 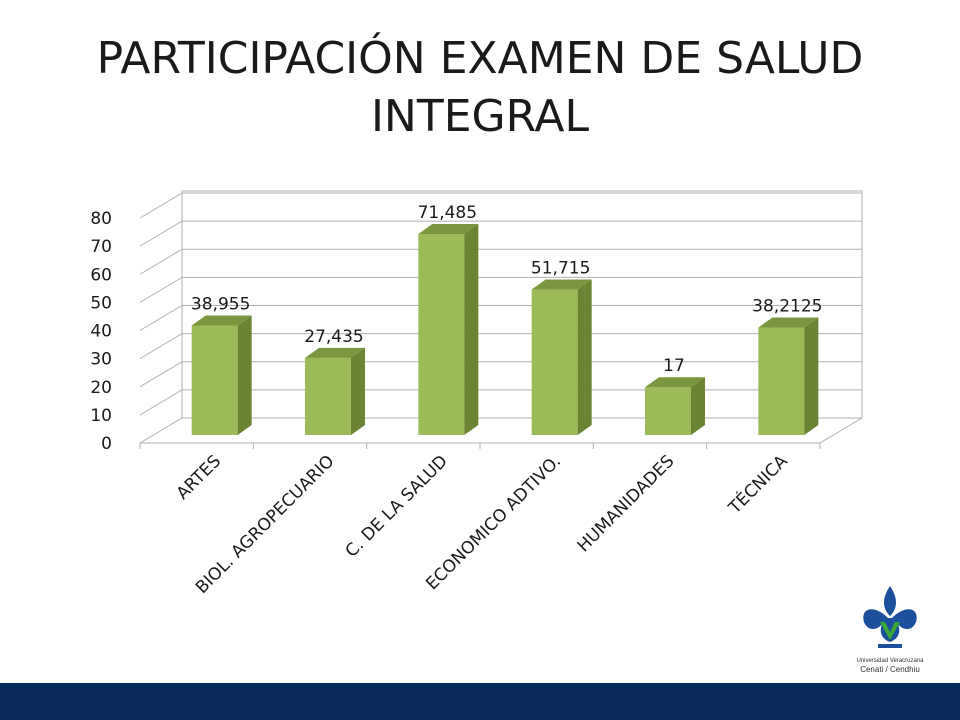 I want to click on y-tick-label: 40, so click(x=101, y=332).